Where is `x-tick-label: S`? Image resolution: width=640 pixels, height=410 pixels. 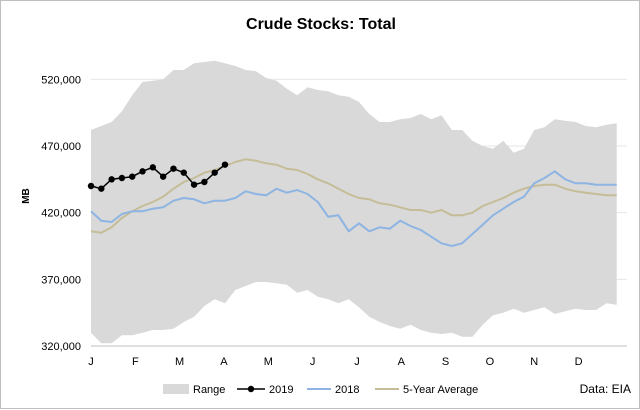
x-tick-label: S is located at coordinates (445, 362).